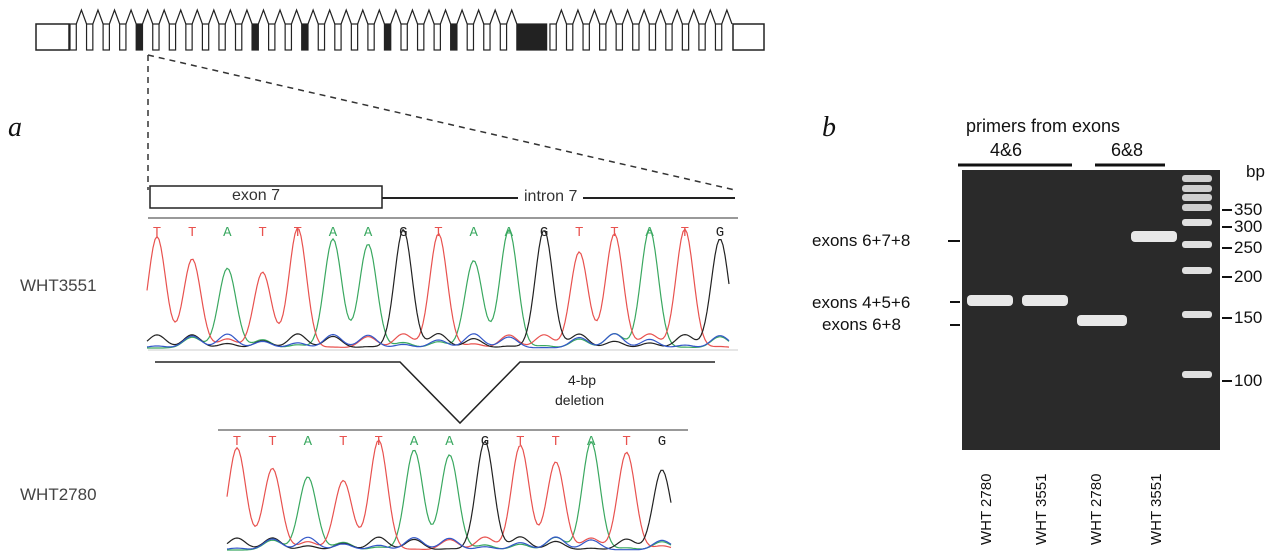 Image resolution: width=1279 pixels, height=552 pixels. Describe the element at coordinates (1248, 209) in the screenshot. I see `marker-350: 350` at that location.